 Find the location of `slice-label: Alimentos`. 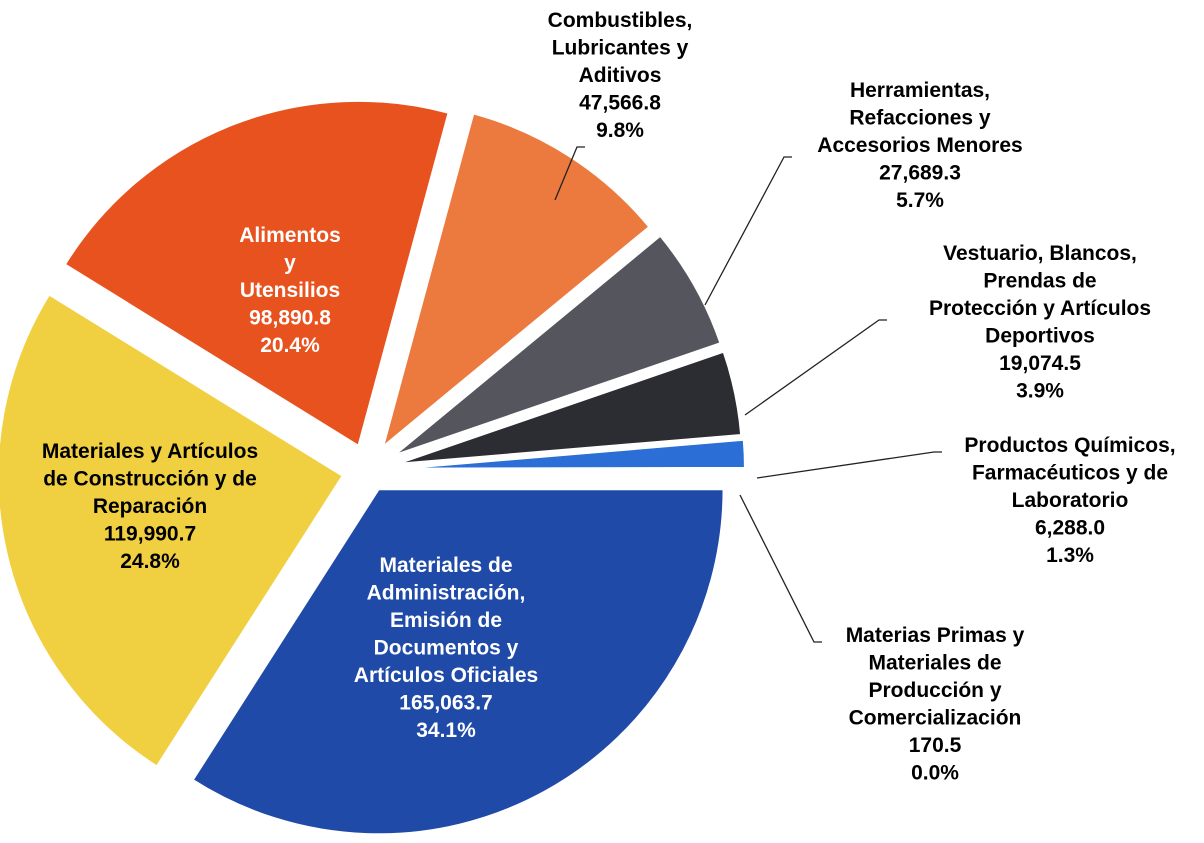

slice-label: Alimentos is located at coordinates (290, 235).